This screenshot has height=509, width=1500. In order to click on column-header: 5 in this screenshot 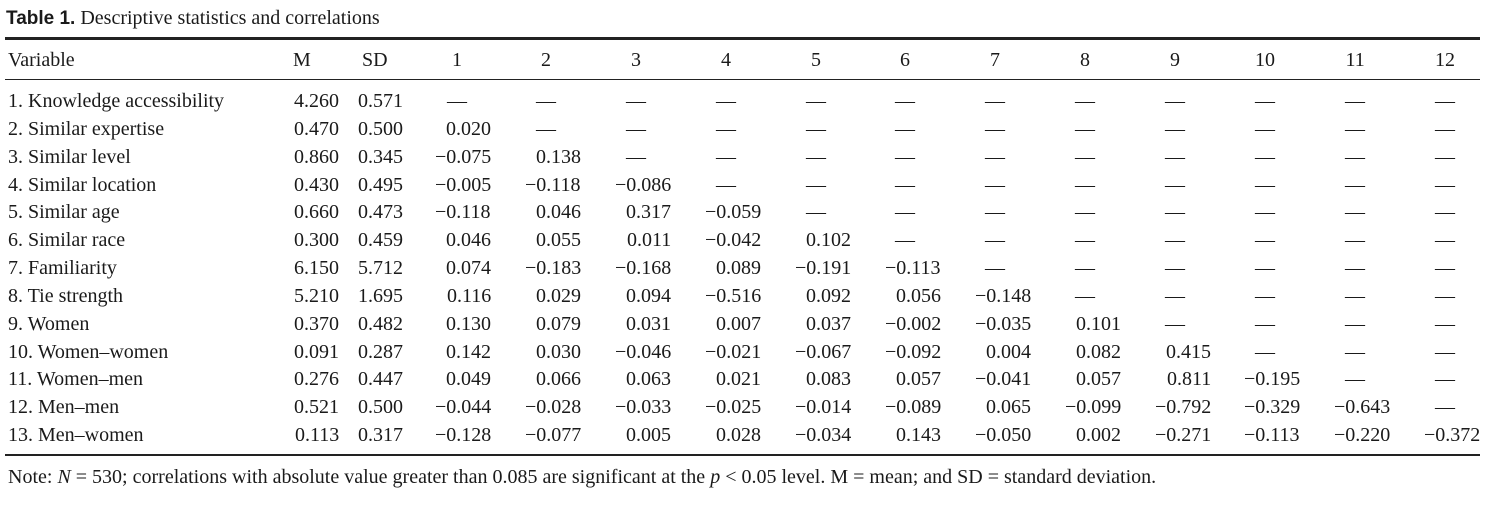, I will do `click(816, 60)`.